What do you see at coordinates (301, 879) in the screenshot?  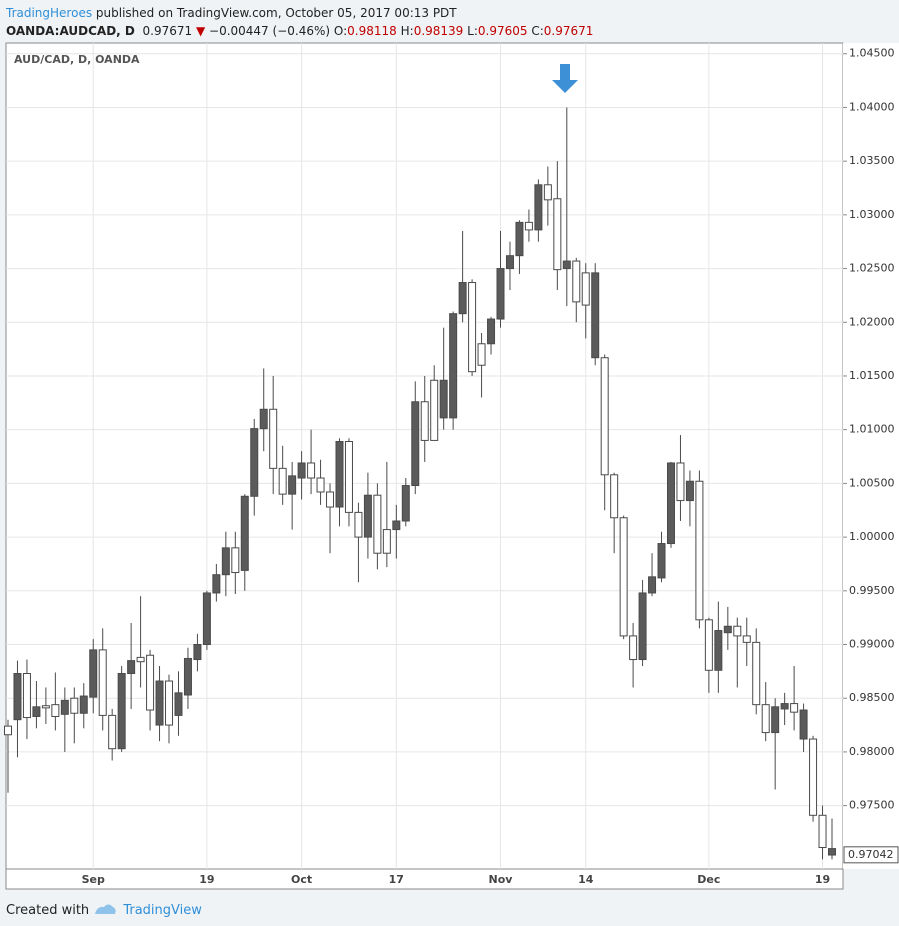 I see `x-tick-label: Oct` at bounding box center [301, 879].